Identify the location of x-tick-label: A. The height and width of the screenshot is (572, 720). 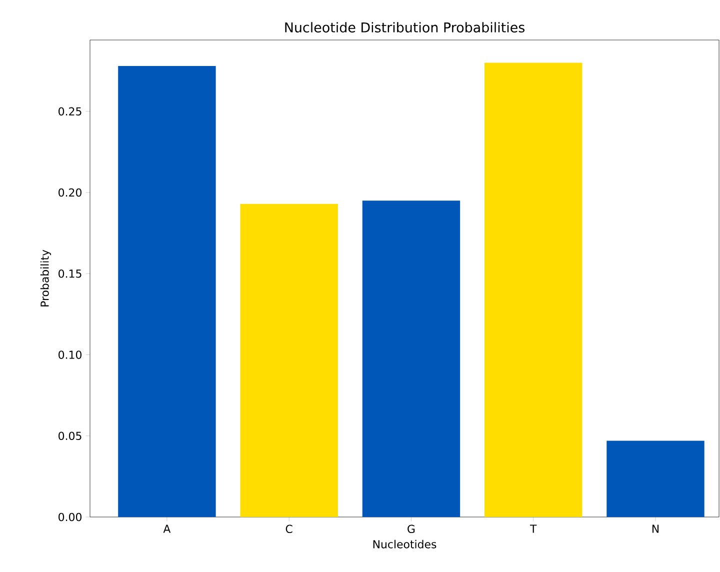
(167, 528).